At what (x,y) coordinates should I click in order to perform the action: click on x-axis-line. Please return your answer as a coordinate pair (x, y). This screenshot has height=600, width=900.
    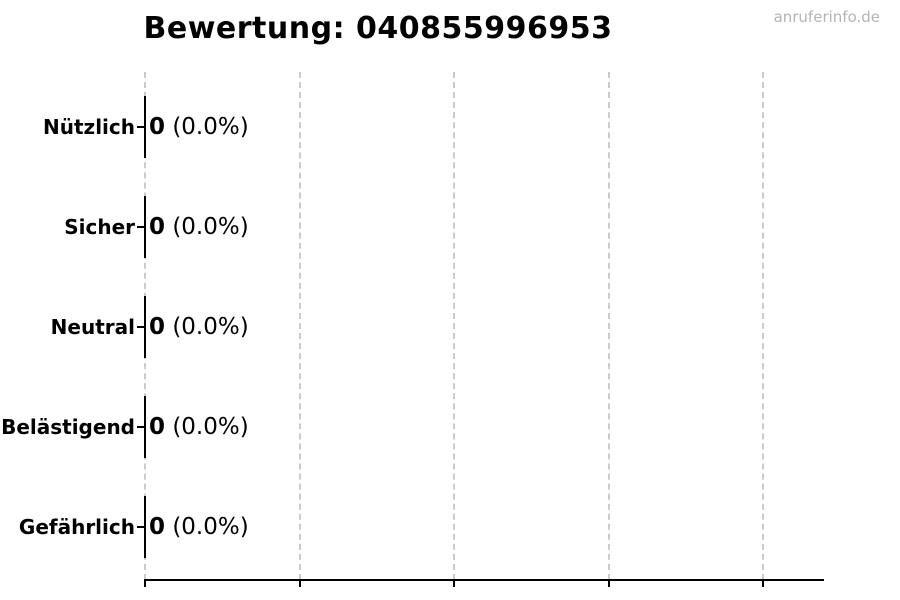
    Looking at the image, I should click on (484, 580).